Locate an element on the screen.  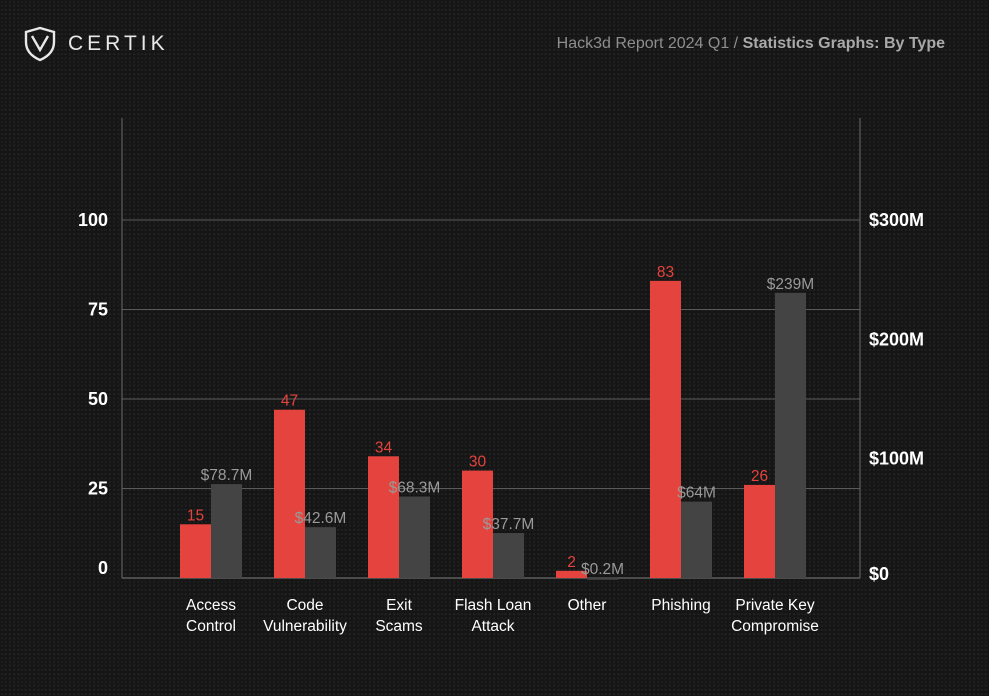
count-data-label: 26 is located at coordinates (759, 476).